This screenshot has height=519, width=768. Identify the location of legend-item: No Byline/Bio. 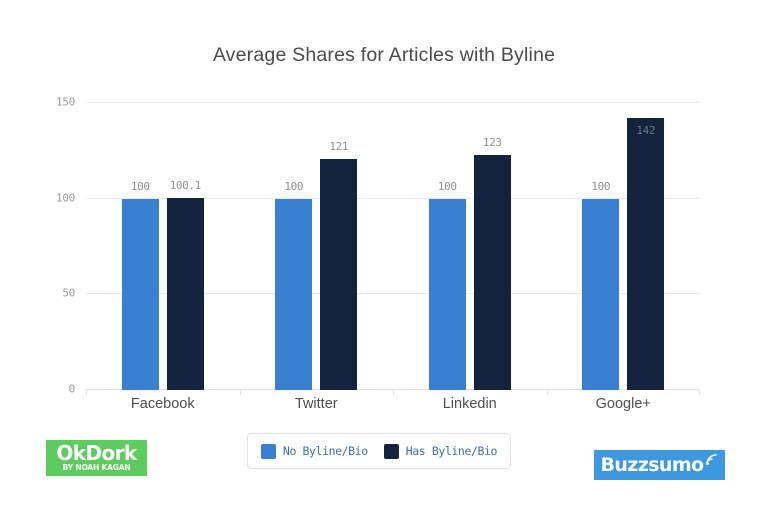
(314, 451).